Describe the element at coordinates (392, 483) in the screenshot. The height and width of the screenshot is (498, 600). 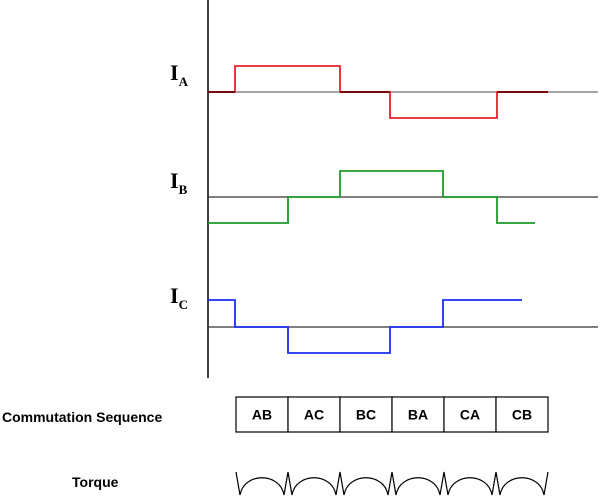
I see `torque-waveform` at that location.